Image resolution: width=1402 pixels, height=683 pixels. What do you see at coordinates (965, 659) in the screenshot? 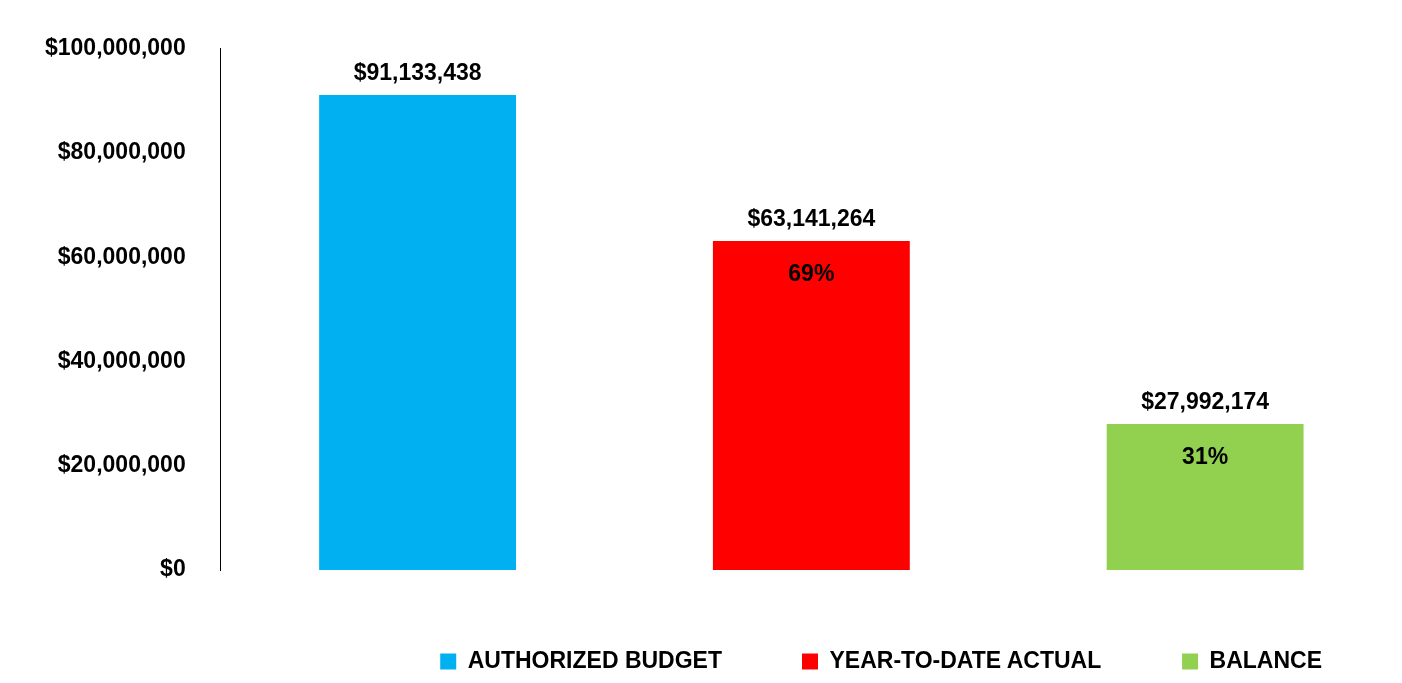
I see `legend-label: YEAR-TO-DATE ACTUAL` at bounding box center [965, 659].